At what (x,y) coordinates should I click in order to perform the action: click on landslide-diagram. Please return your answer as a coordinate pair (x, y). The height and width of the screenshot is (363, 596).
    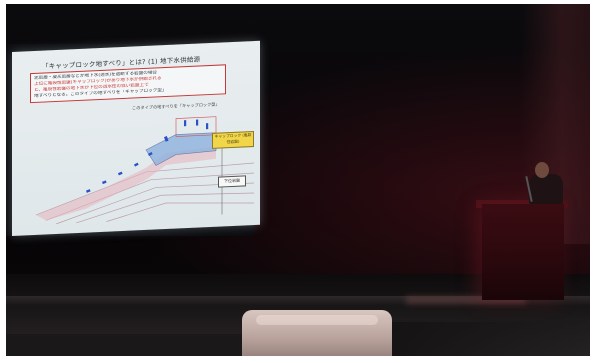
    Looking at the image, I should click on (144, 170).